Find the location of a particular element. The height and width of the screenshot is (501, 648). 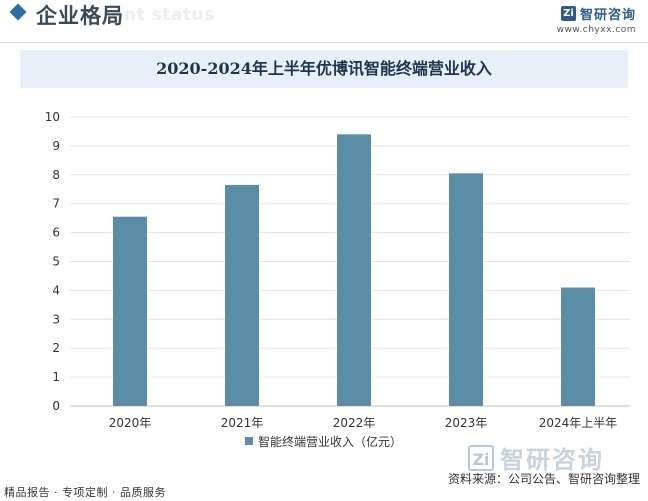

y-tick-label: 5 is located at coordinates (56, 262).